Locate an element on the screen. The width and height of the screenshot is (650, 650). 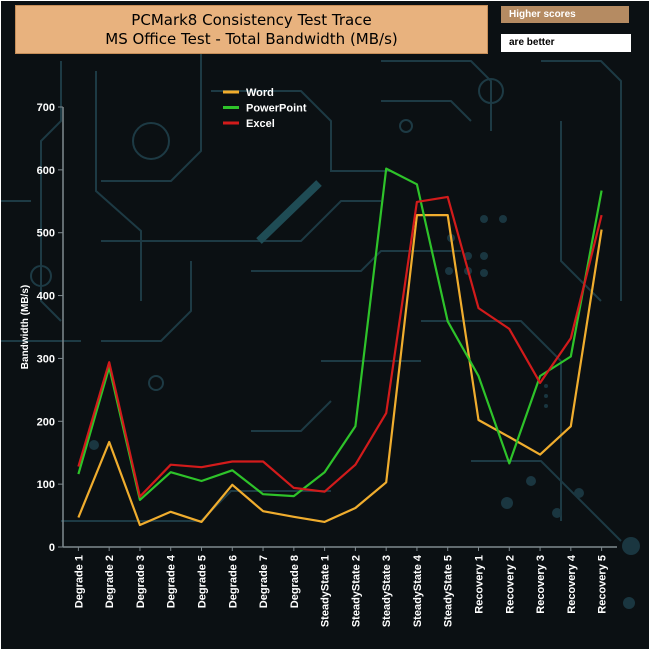
y-tick-label: 600 is located at coordinates (46, 171).